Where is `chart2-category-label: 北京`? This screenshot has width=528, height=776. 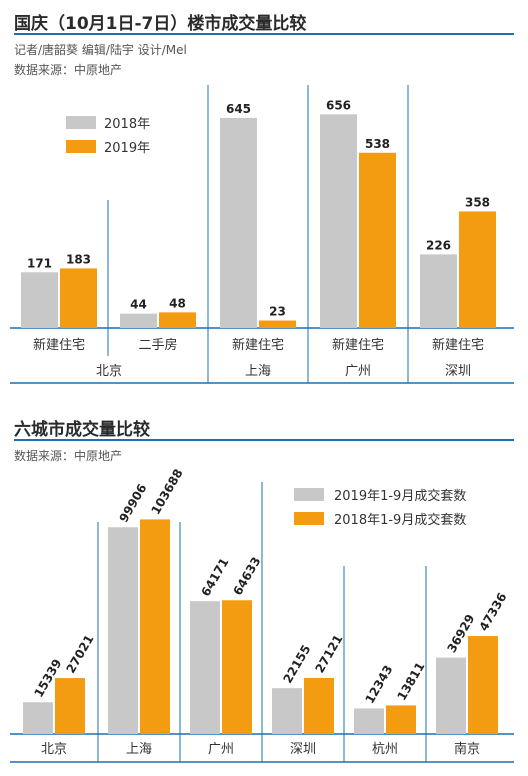 chart2-category-label: 北京 is located at coordinates (54, 749).